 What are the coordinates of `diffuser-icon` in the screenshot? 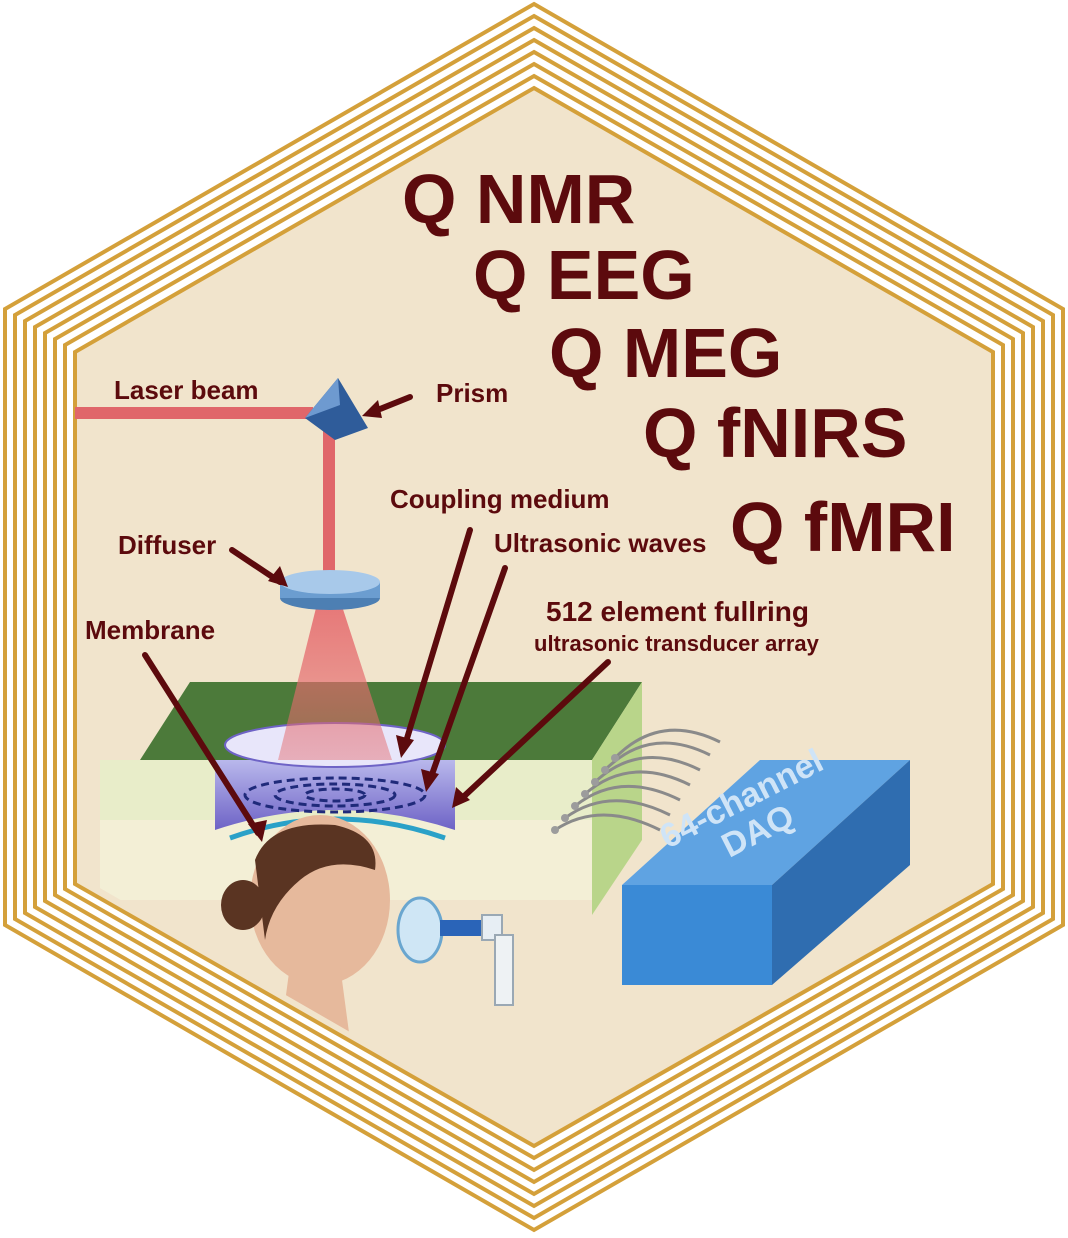 It's located at (330, 590).